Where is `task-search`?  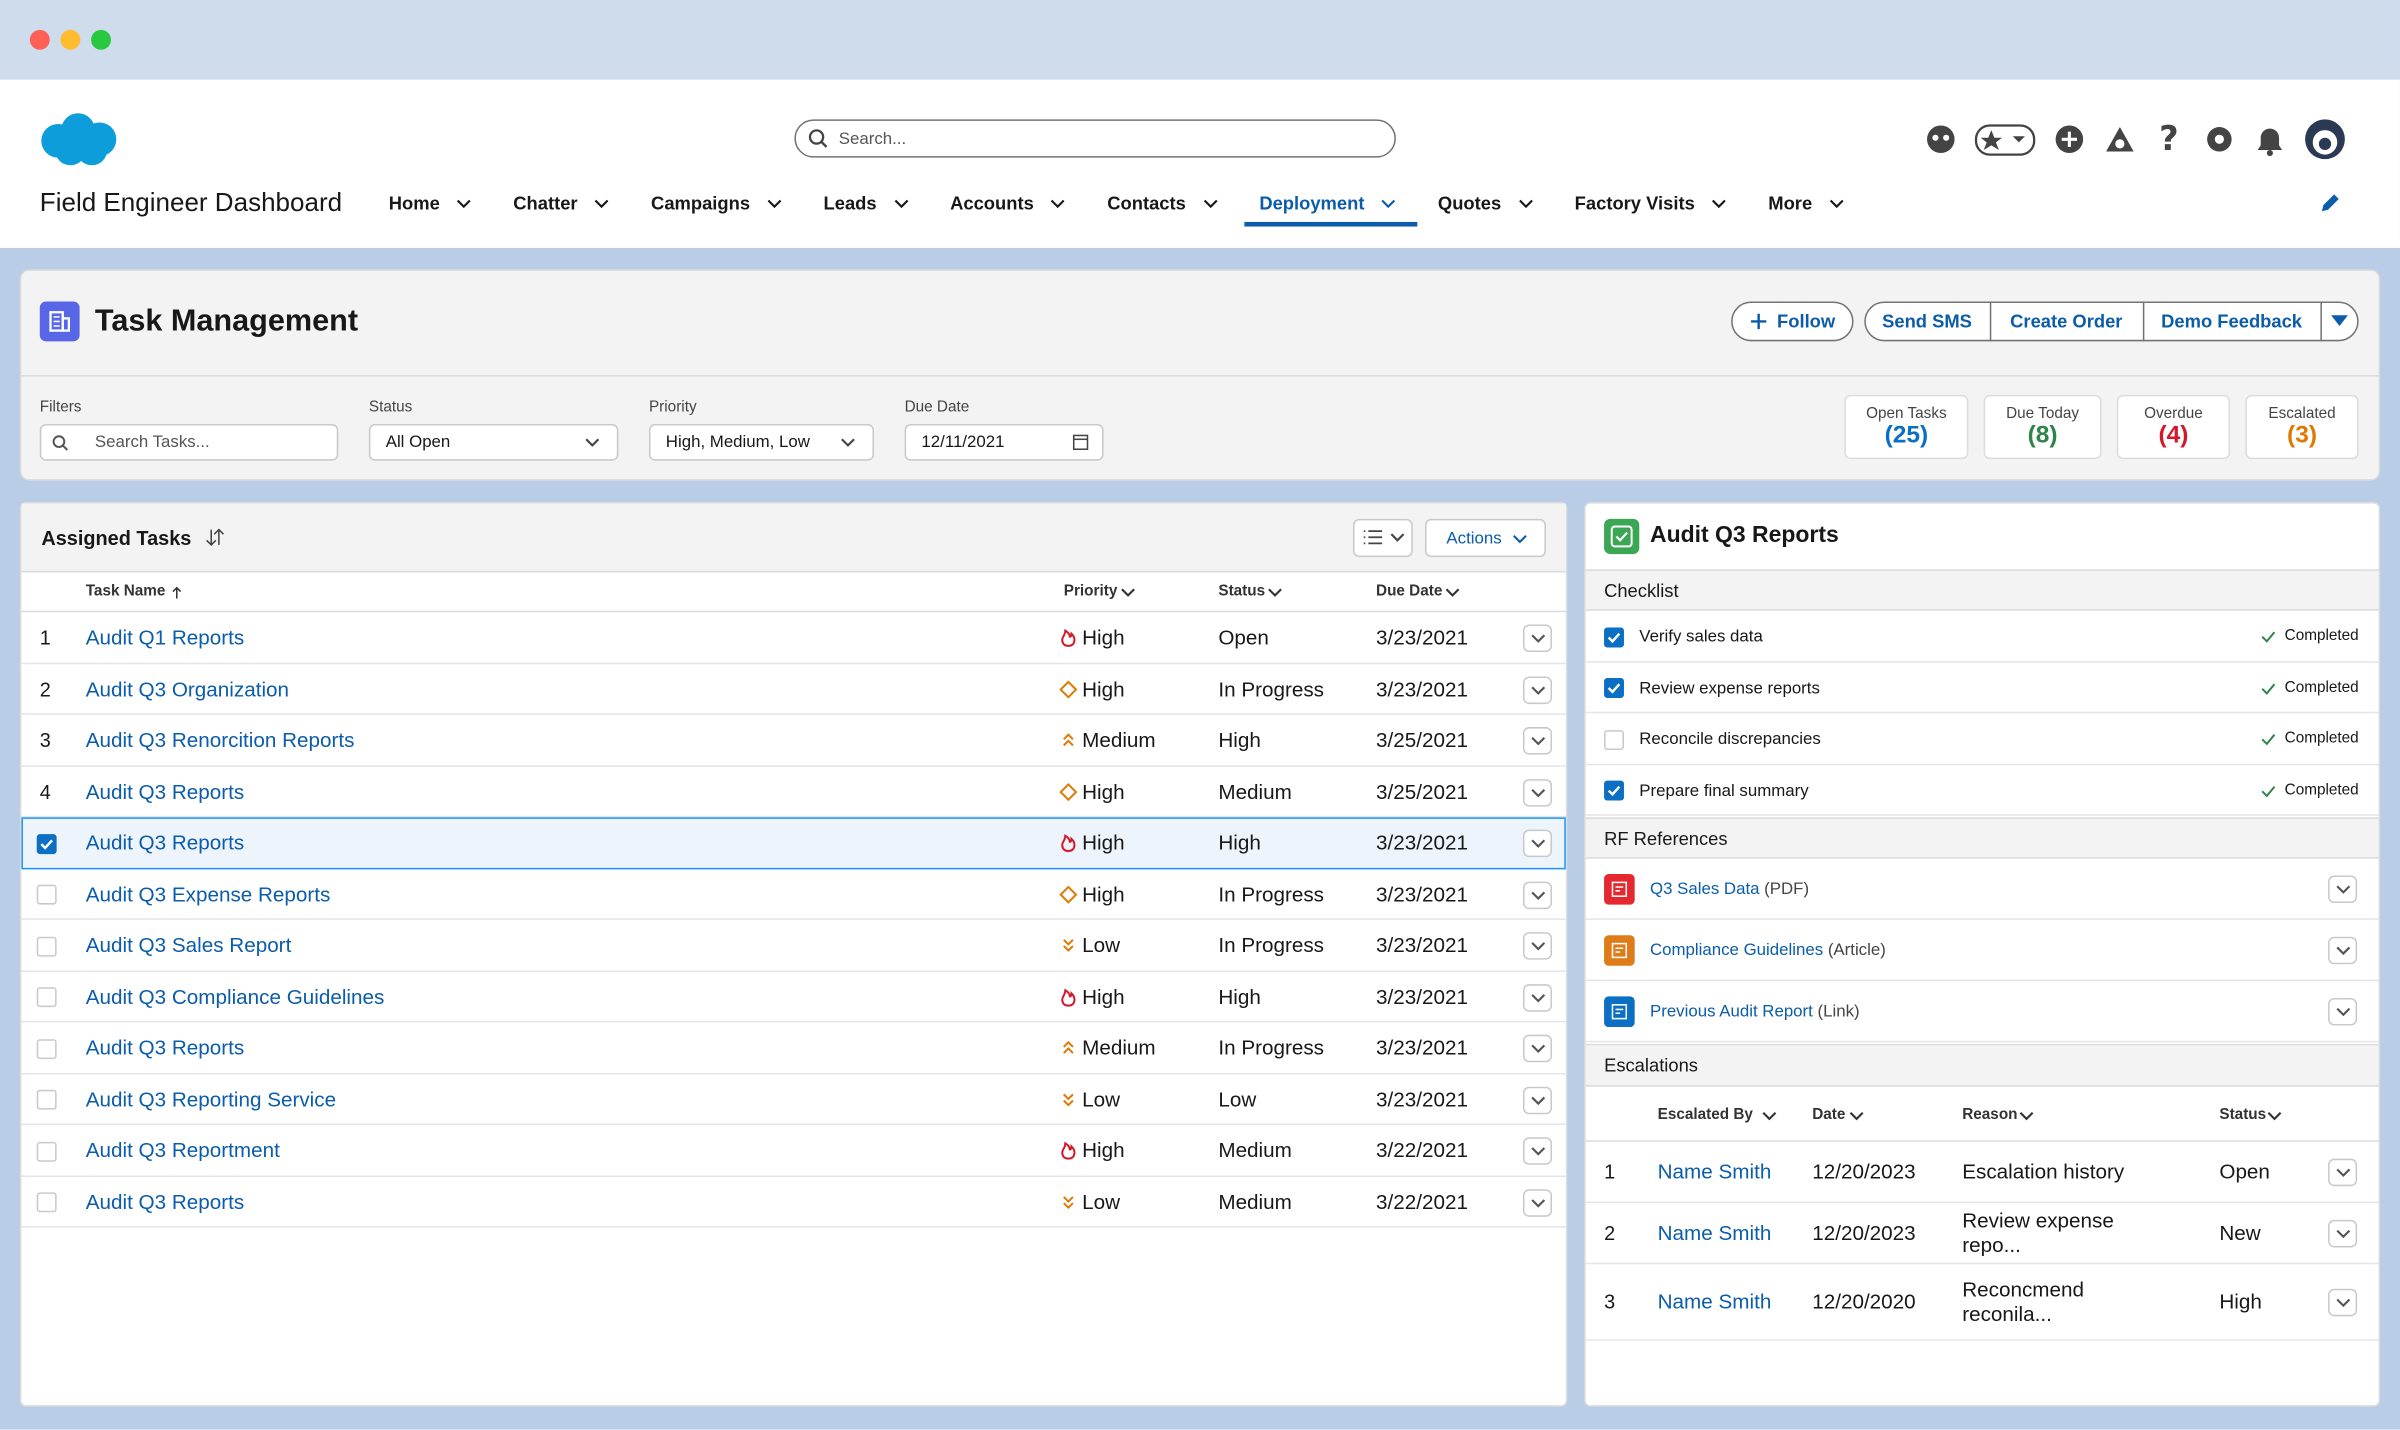
task-search is located at coordinates (189, 442).